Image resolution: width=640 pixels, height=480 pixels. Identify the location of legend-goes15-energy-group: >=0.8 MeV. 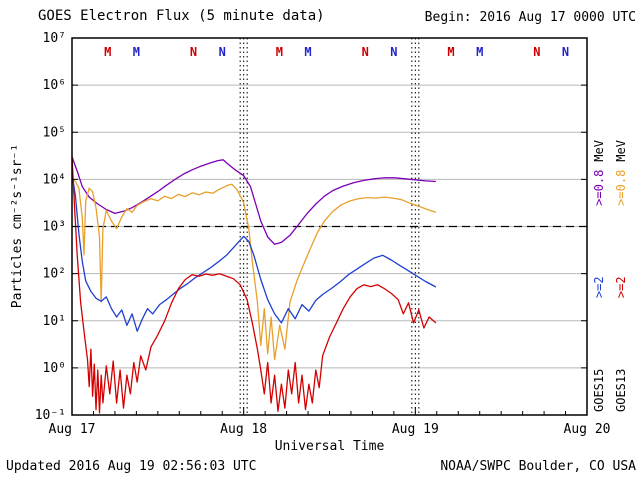
(599, 173).